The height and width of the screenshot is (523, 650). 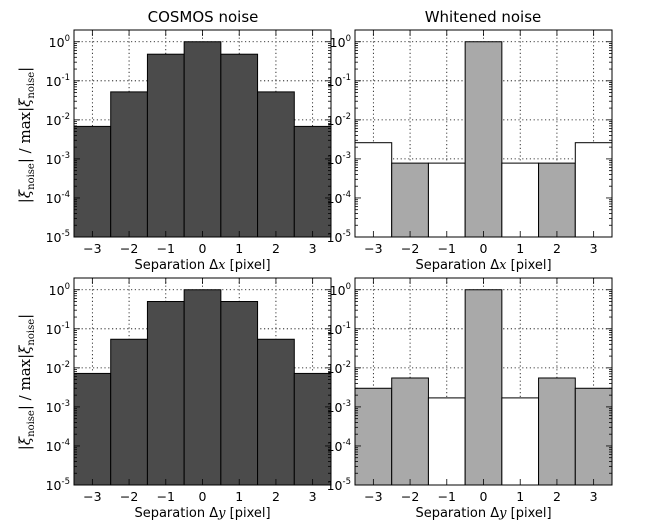 I want to click on y-axis-label-top: |ξnoise| / max|ξnoise|, so click(x=26, y=135).